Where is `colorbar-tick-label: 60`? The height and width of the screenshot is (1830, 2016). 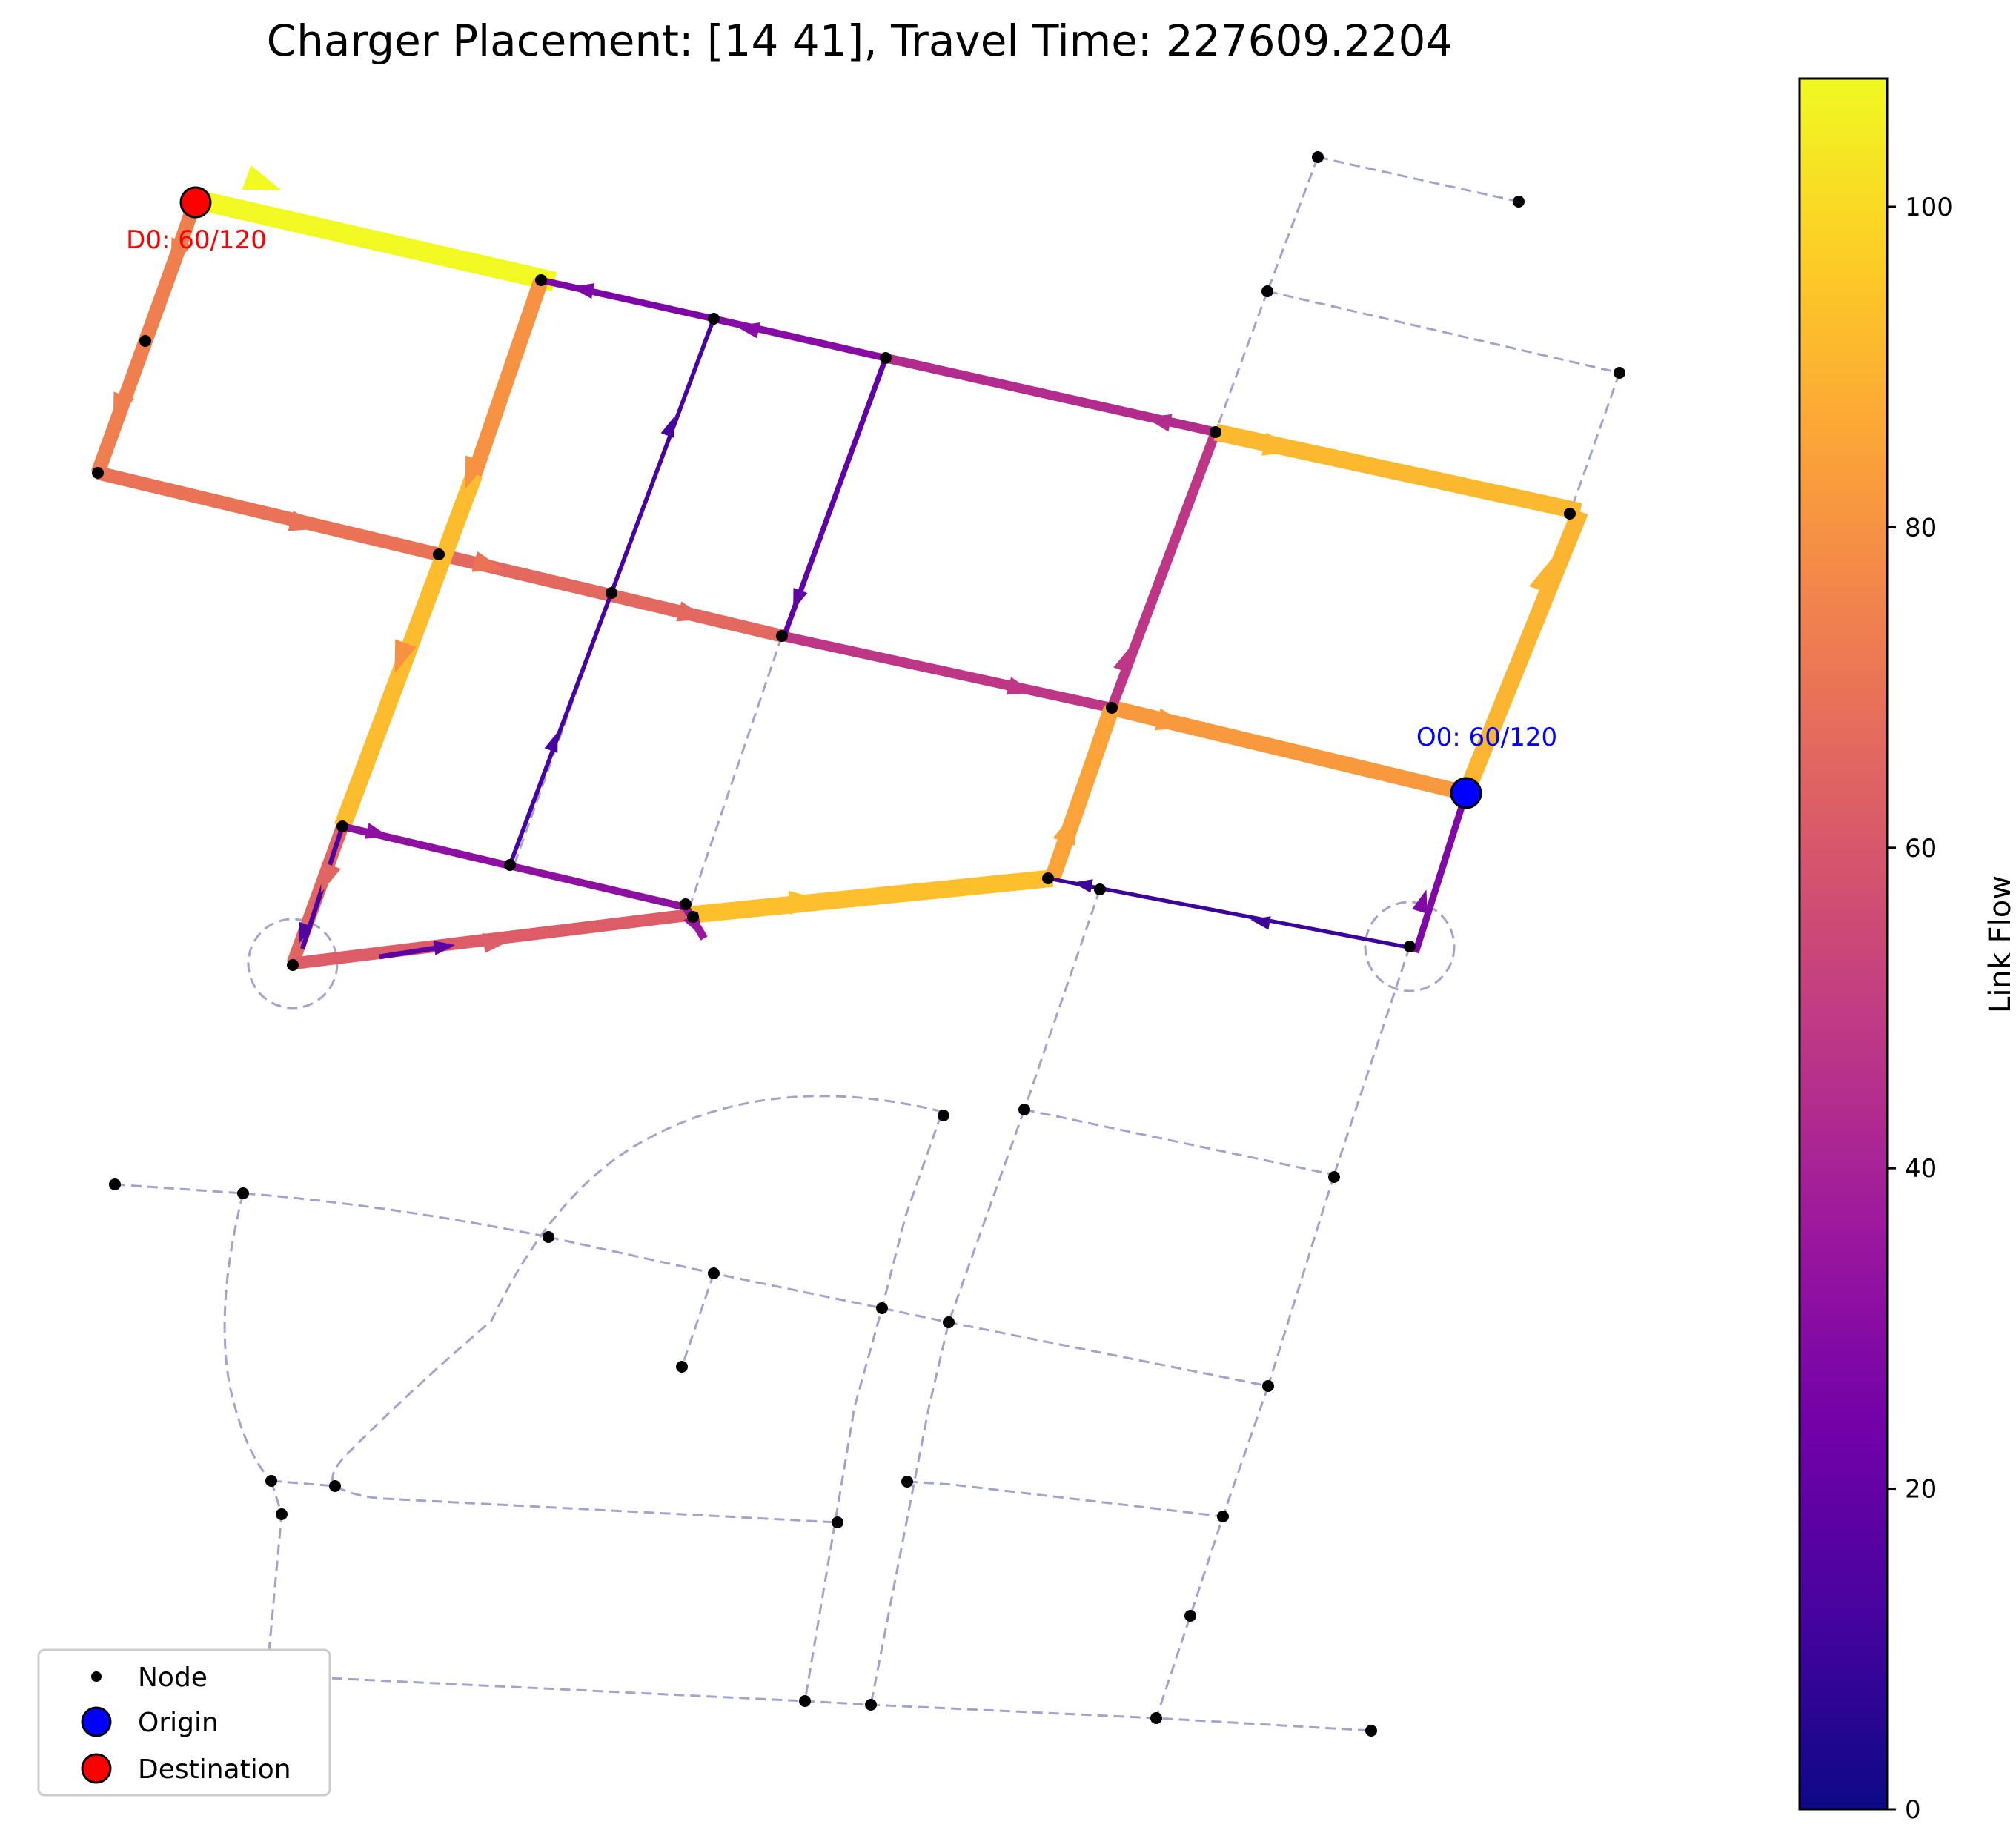 colorbar-tick-label: 60 is located at coordinates (1921, 849).